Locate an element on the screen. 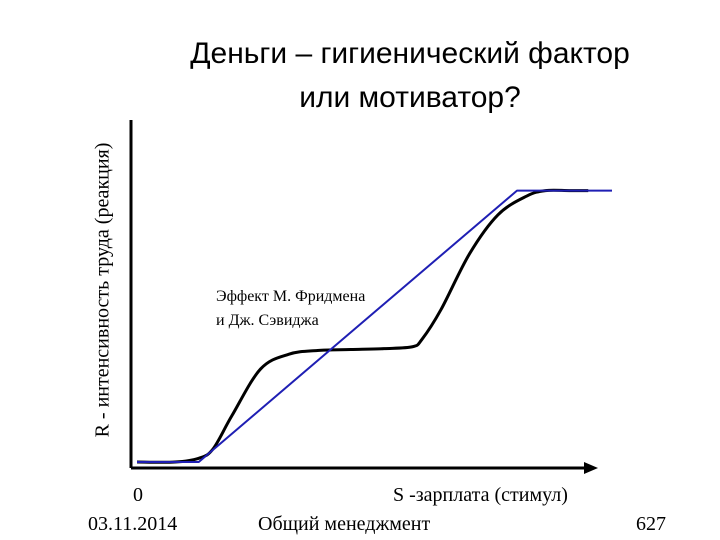 The height and width of the screenshot is (540, 720). x-axis-label: S -зарплата (стимул) is located at coordinates (480, 495).